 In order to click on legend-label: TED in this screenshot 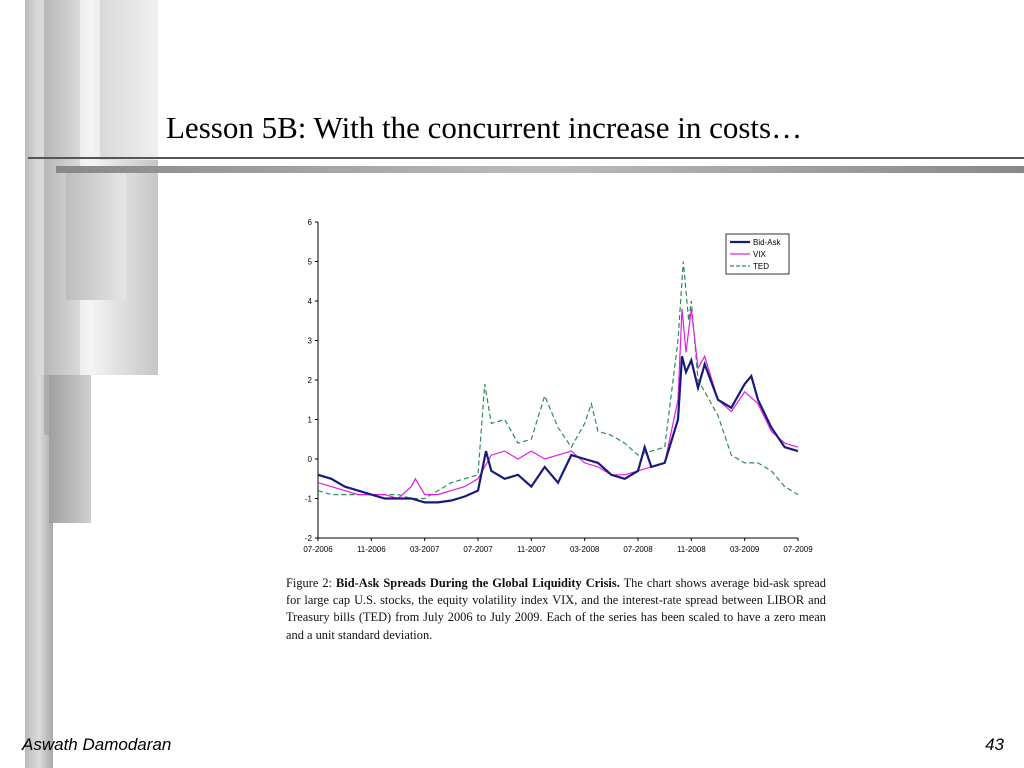, I will do `click(761, 266)`.